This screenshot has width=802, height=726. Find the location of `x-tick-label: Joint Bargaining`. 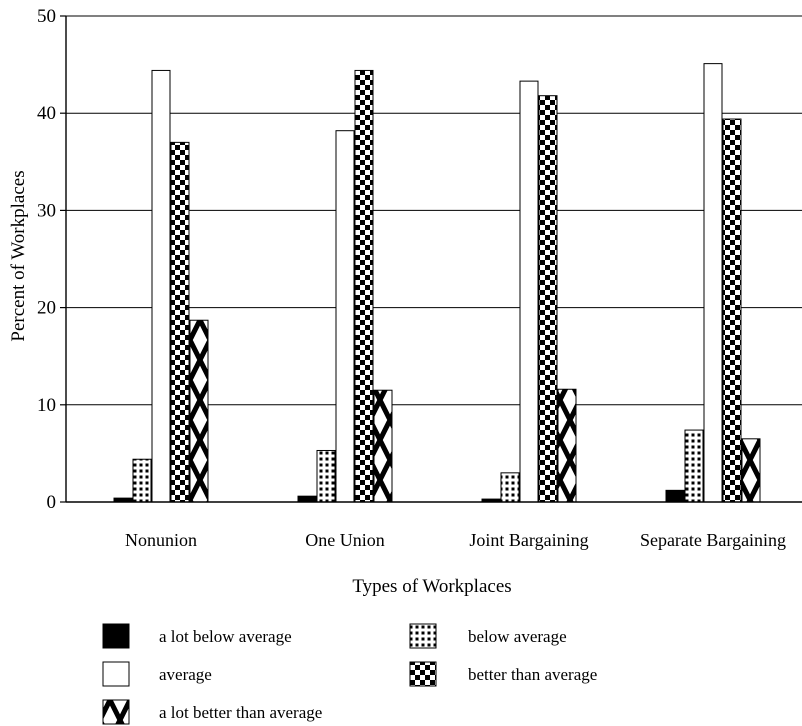

x-tick-label: Joint Bargaining is located at coordinates (528, 540).